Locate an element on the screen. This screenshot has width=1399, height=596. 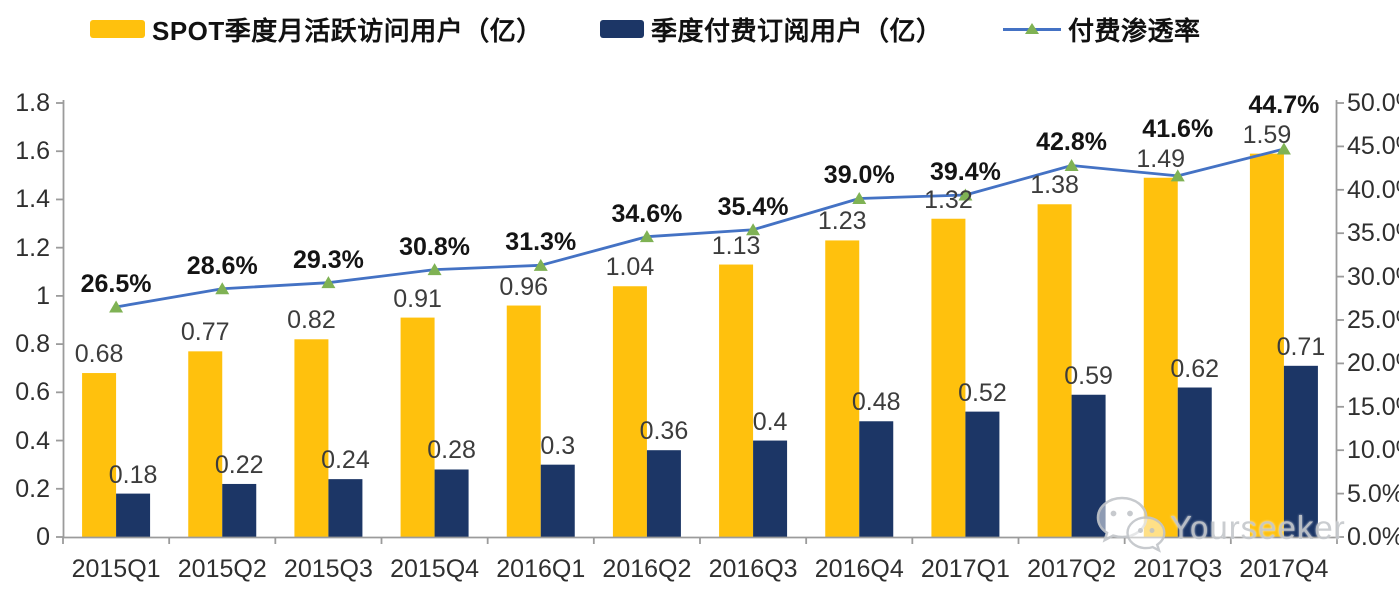
bar-value-label-mau: 0.77 is located at coordinates (205, 332).